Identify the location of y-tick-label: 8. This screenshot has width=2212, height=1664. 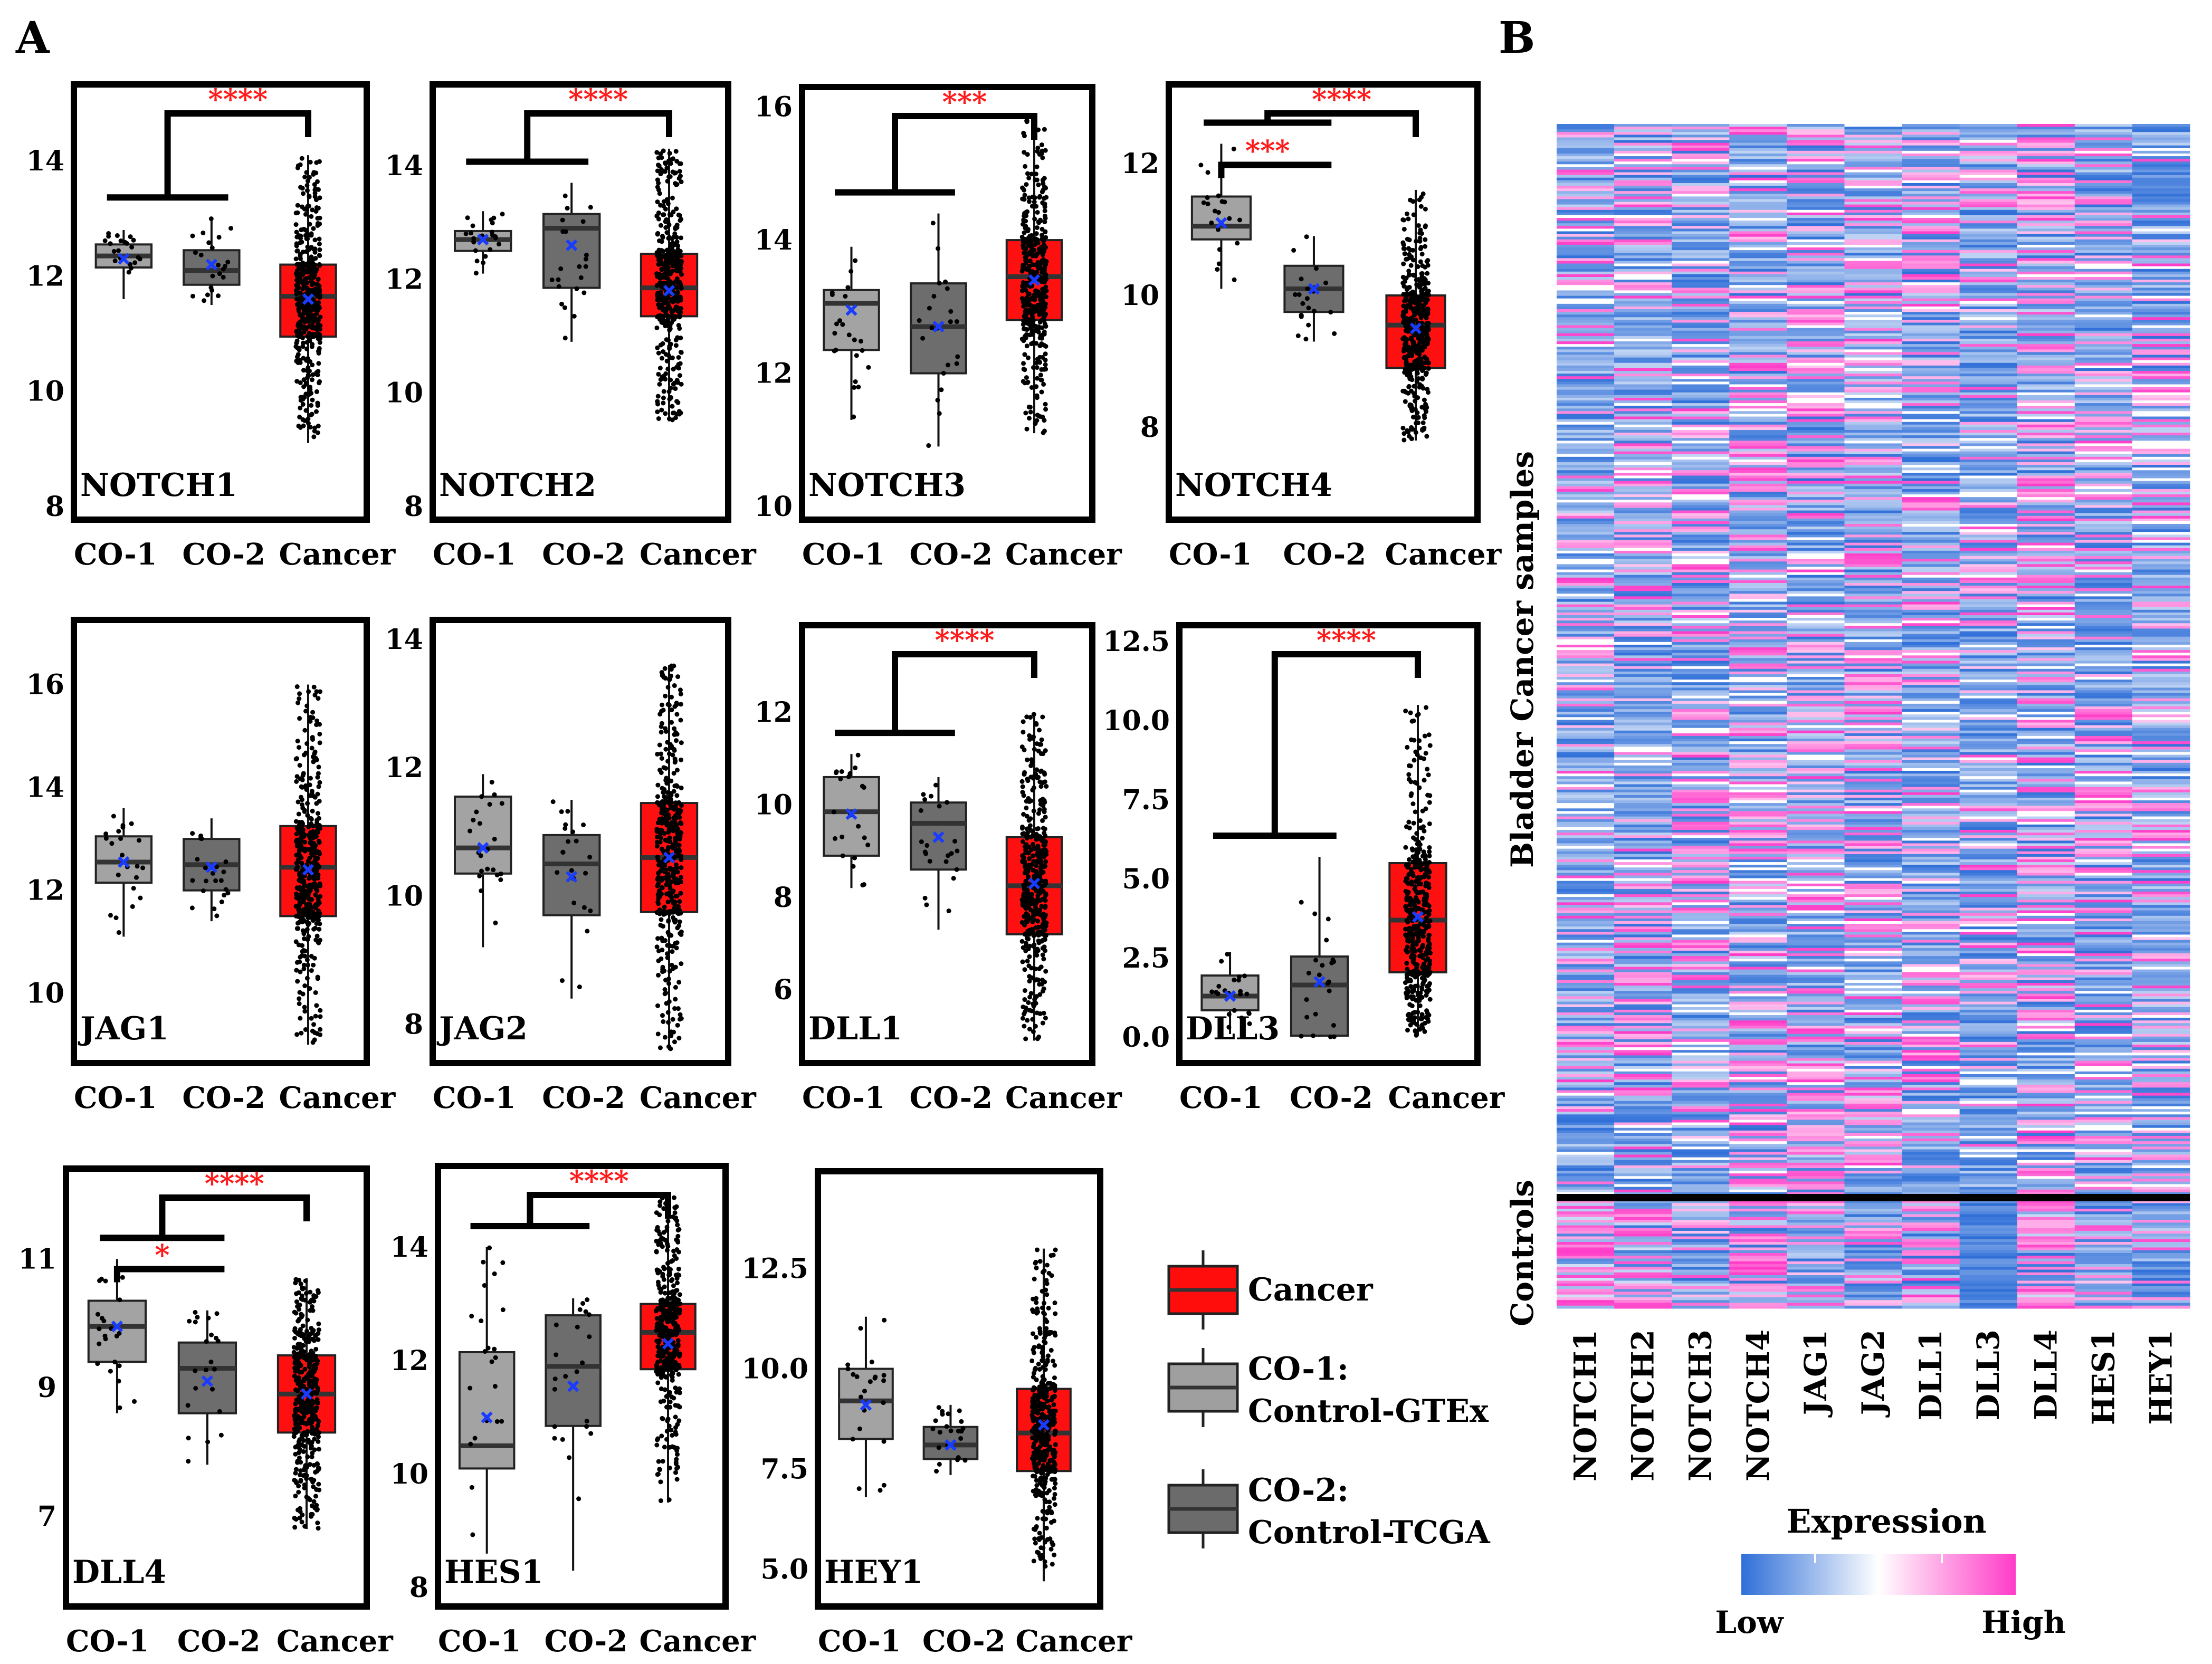
(419, 1588).